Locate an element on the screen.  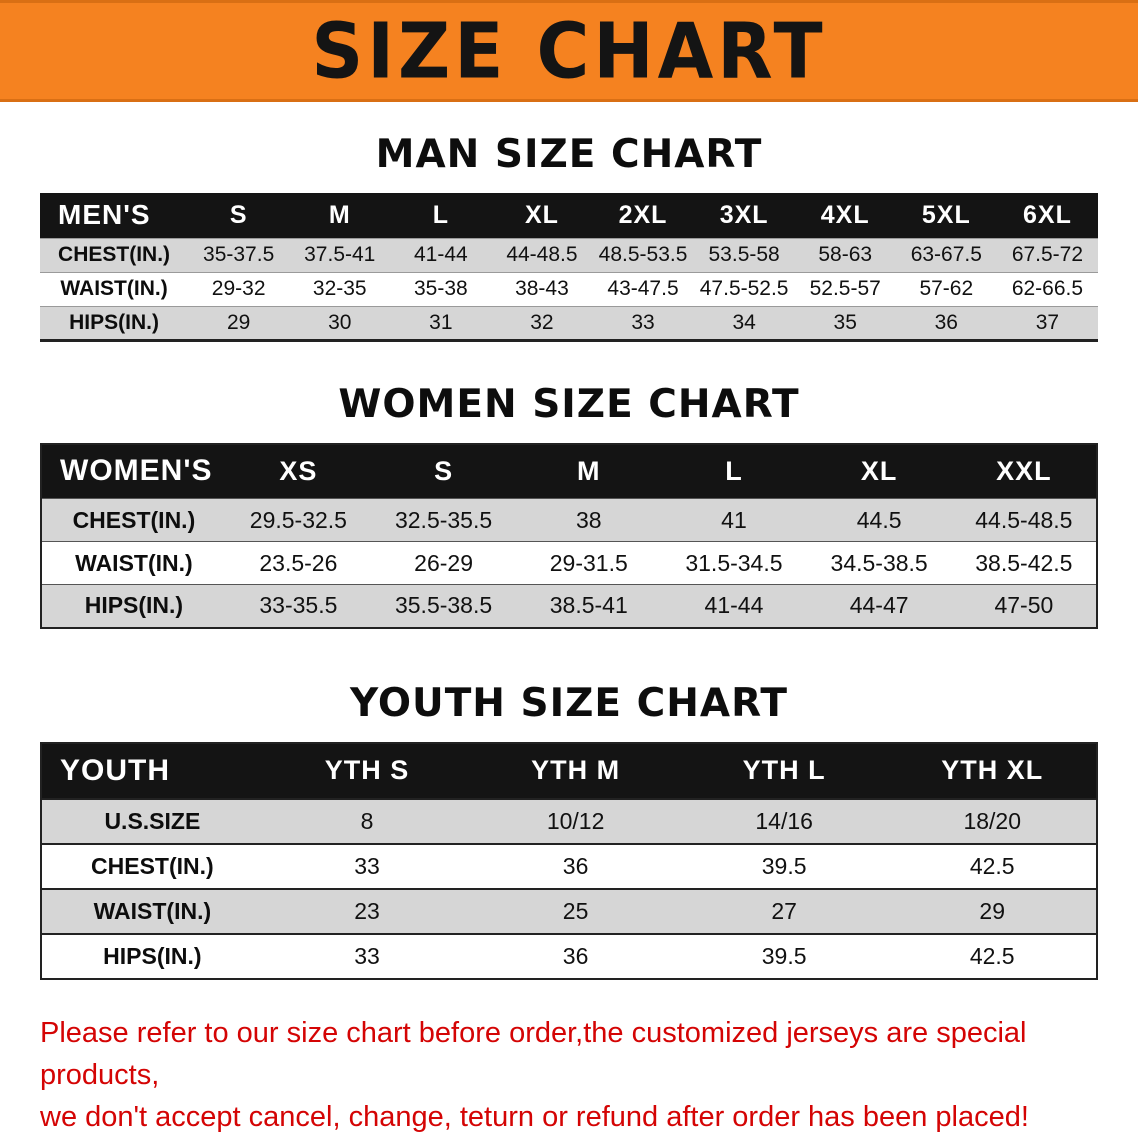
women-header-label: WOMEN'S is located at coordinates (133, 471).